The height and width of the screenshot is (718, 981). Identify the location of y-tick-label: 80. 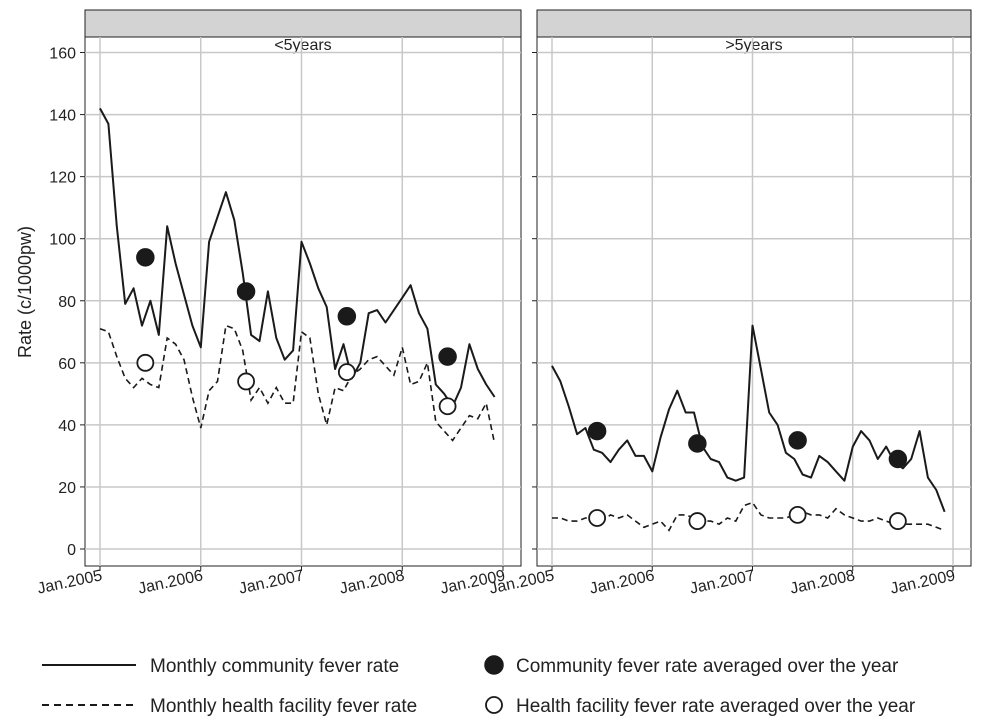
(67, 302).